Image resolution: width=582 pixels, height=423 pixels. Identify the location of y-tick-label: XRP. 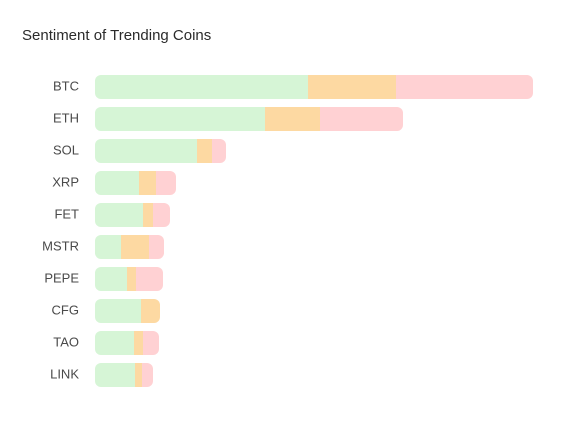
(65, 181).